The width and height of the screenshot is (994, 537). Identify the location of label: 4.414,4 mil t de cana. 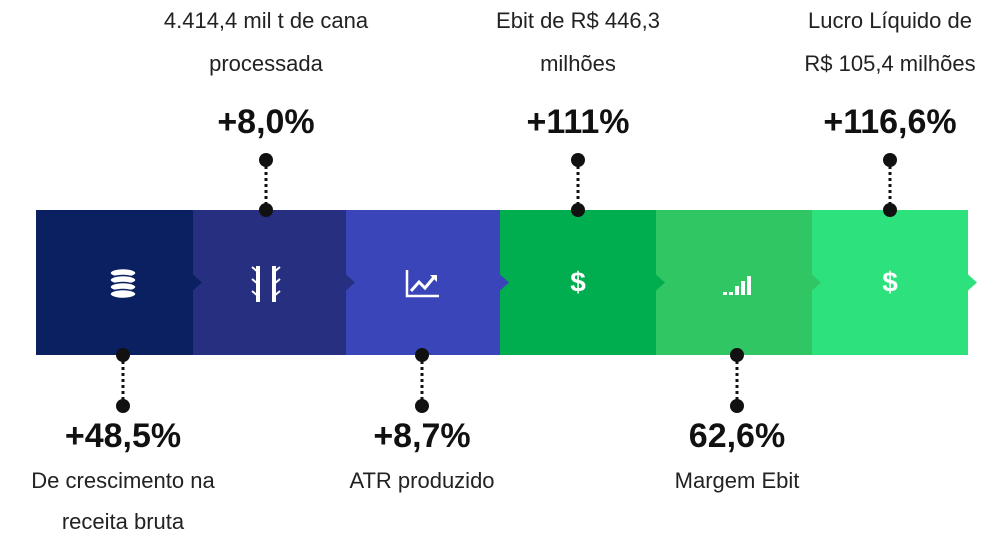
(266, 20).